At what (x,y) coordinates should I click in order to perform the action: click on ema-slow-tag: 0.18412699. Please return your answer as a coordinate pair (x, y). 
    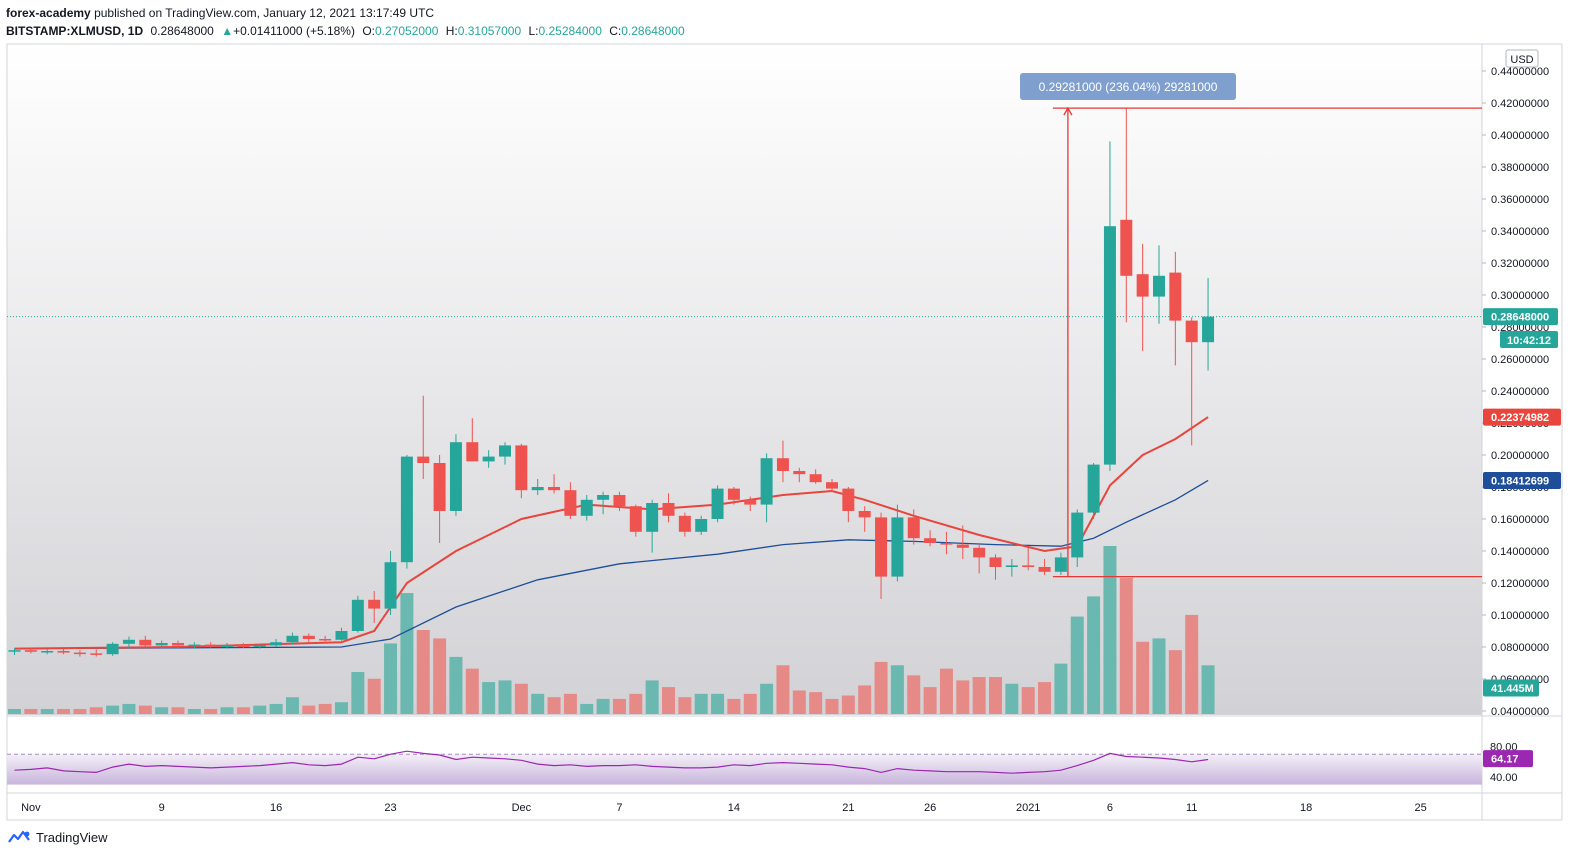
    Looking at the image, I should click on (1520, 481).